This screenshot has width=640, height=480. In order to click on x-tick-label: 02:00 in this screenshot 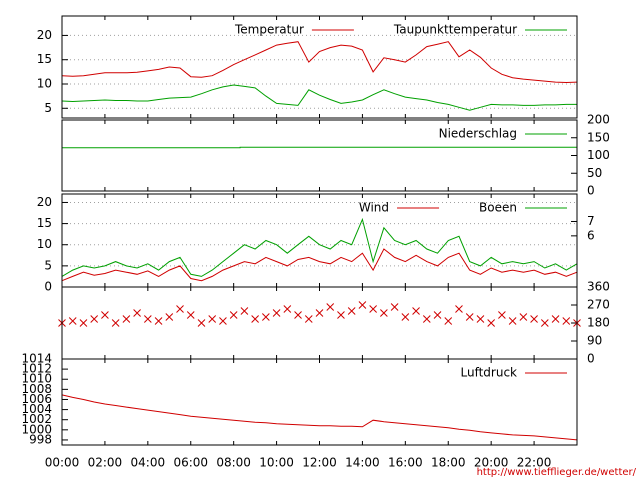, I will do `click(105, 463)`.